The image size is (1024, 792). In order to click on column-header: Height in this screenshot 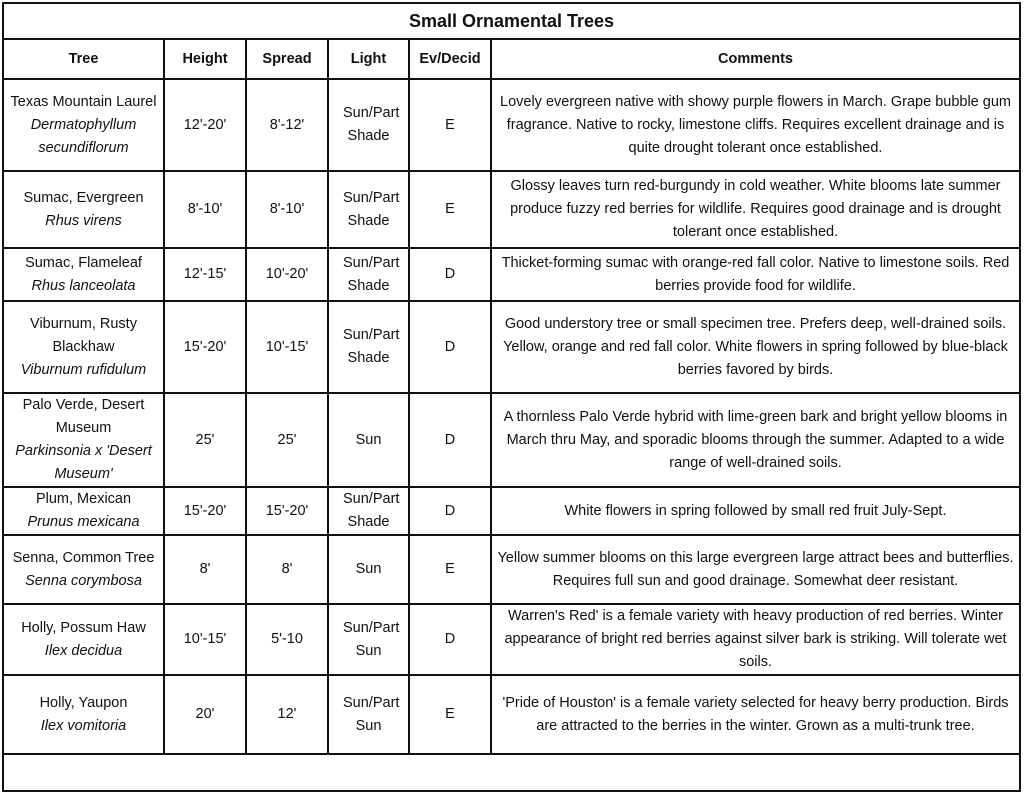, I will do `click(205, 59)`.